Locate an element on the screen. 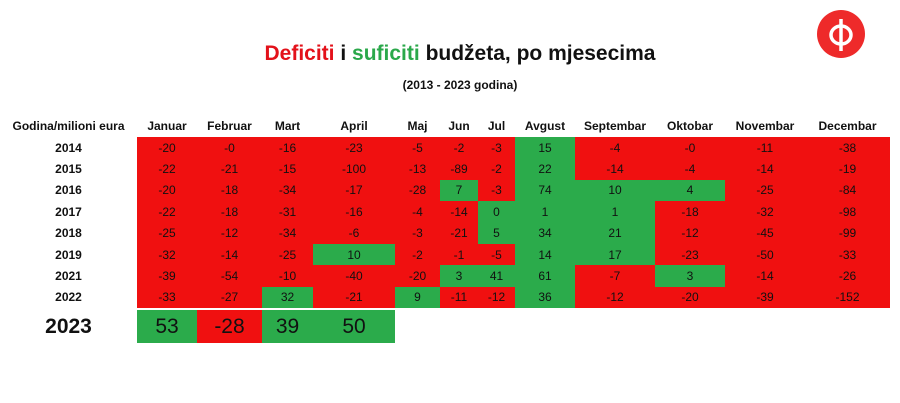  value-cell: 21 is located at coordinates (615, 233).